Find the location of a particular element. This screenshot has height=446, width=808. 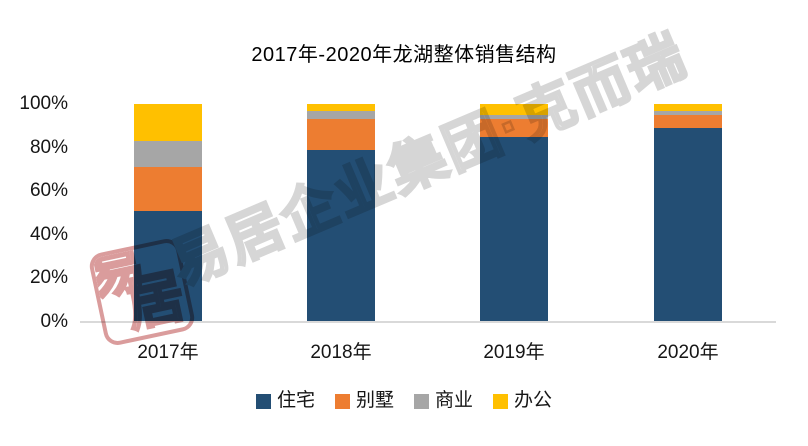

legend-label: 商业 is located at coordinates (454, 400).